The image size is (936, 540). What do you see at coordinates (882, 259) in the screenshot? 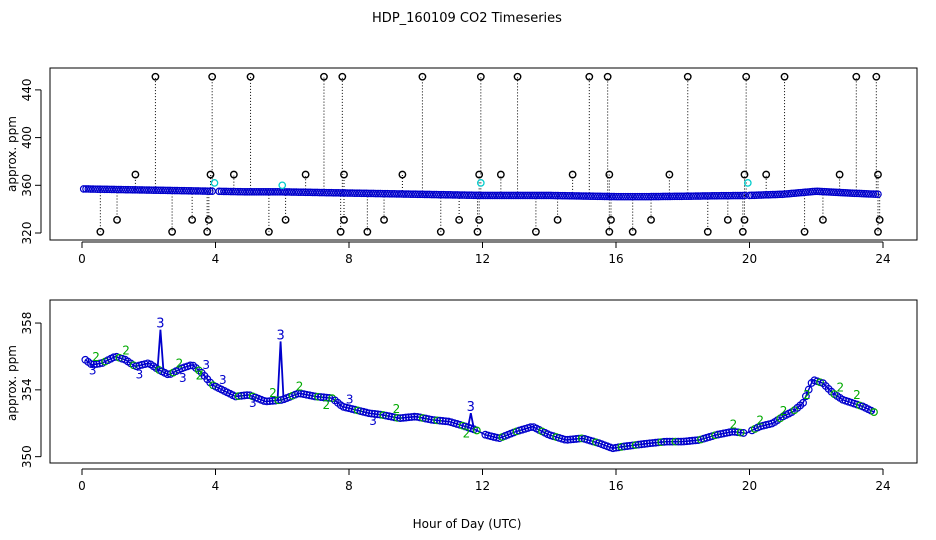
I see `x-tick-label: 24` at bounding box center [882, 259].